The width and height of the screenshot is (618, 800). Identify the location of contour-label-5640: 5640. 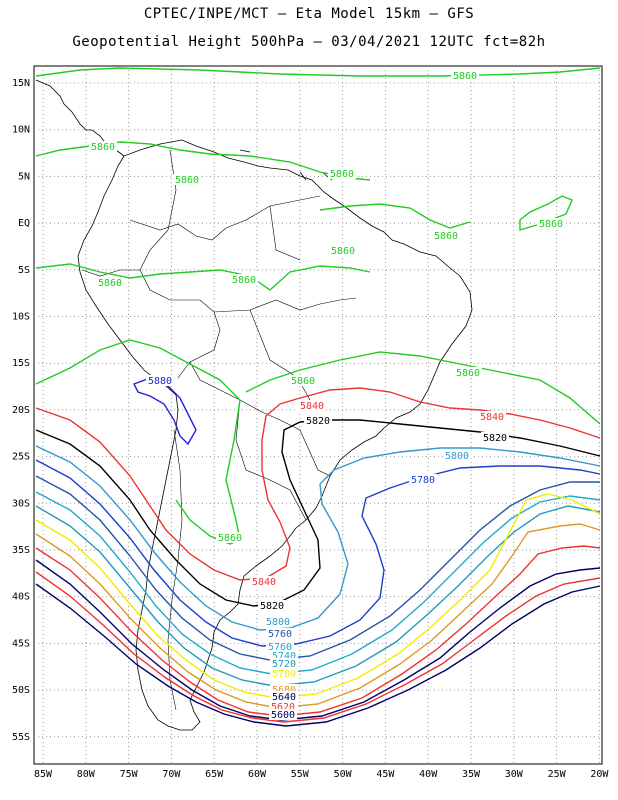
(284, 697).